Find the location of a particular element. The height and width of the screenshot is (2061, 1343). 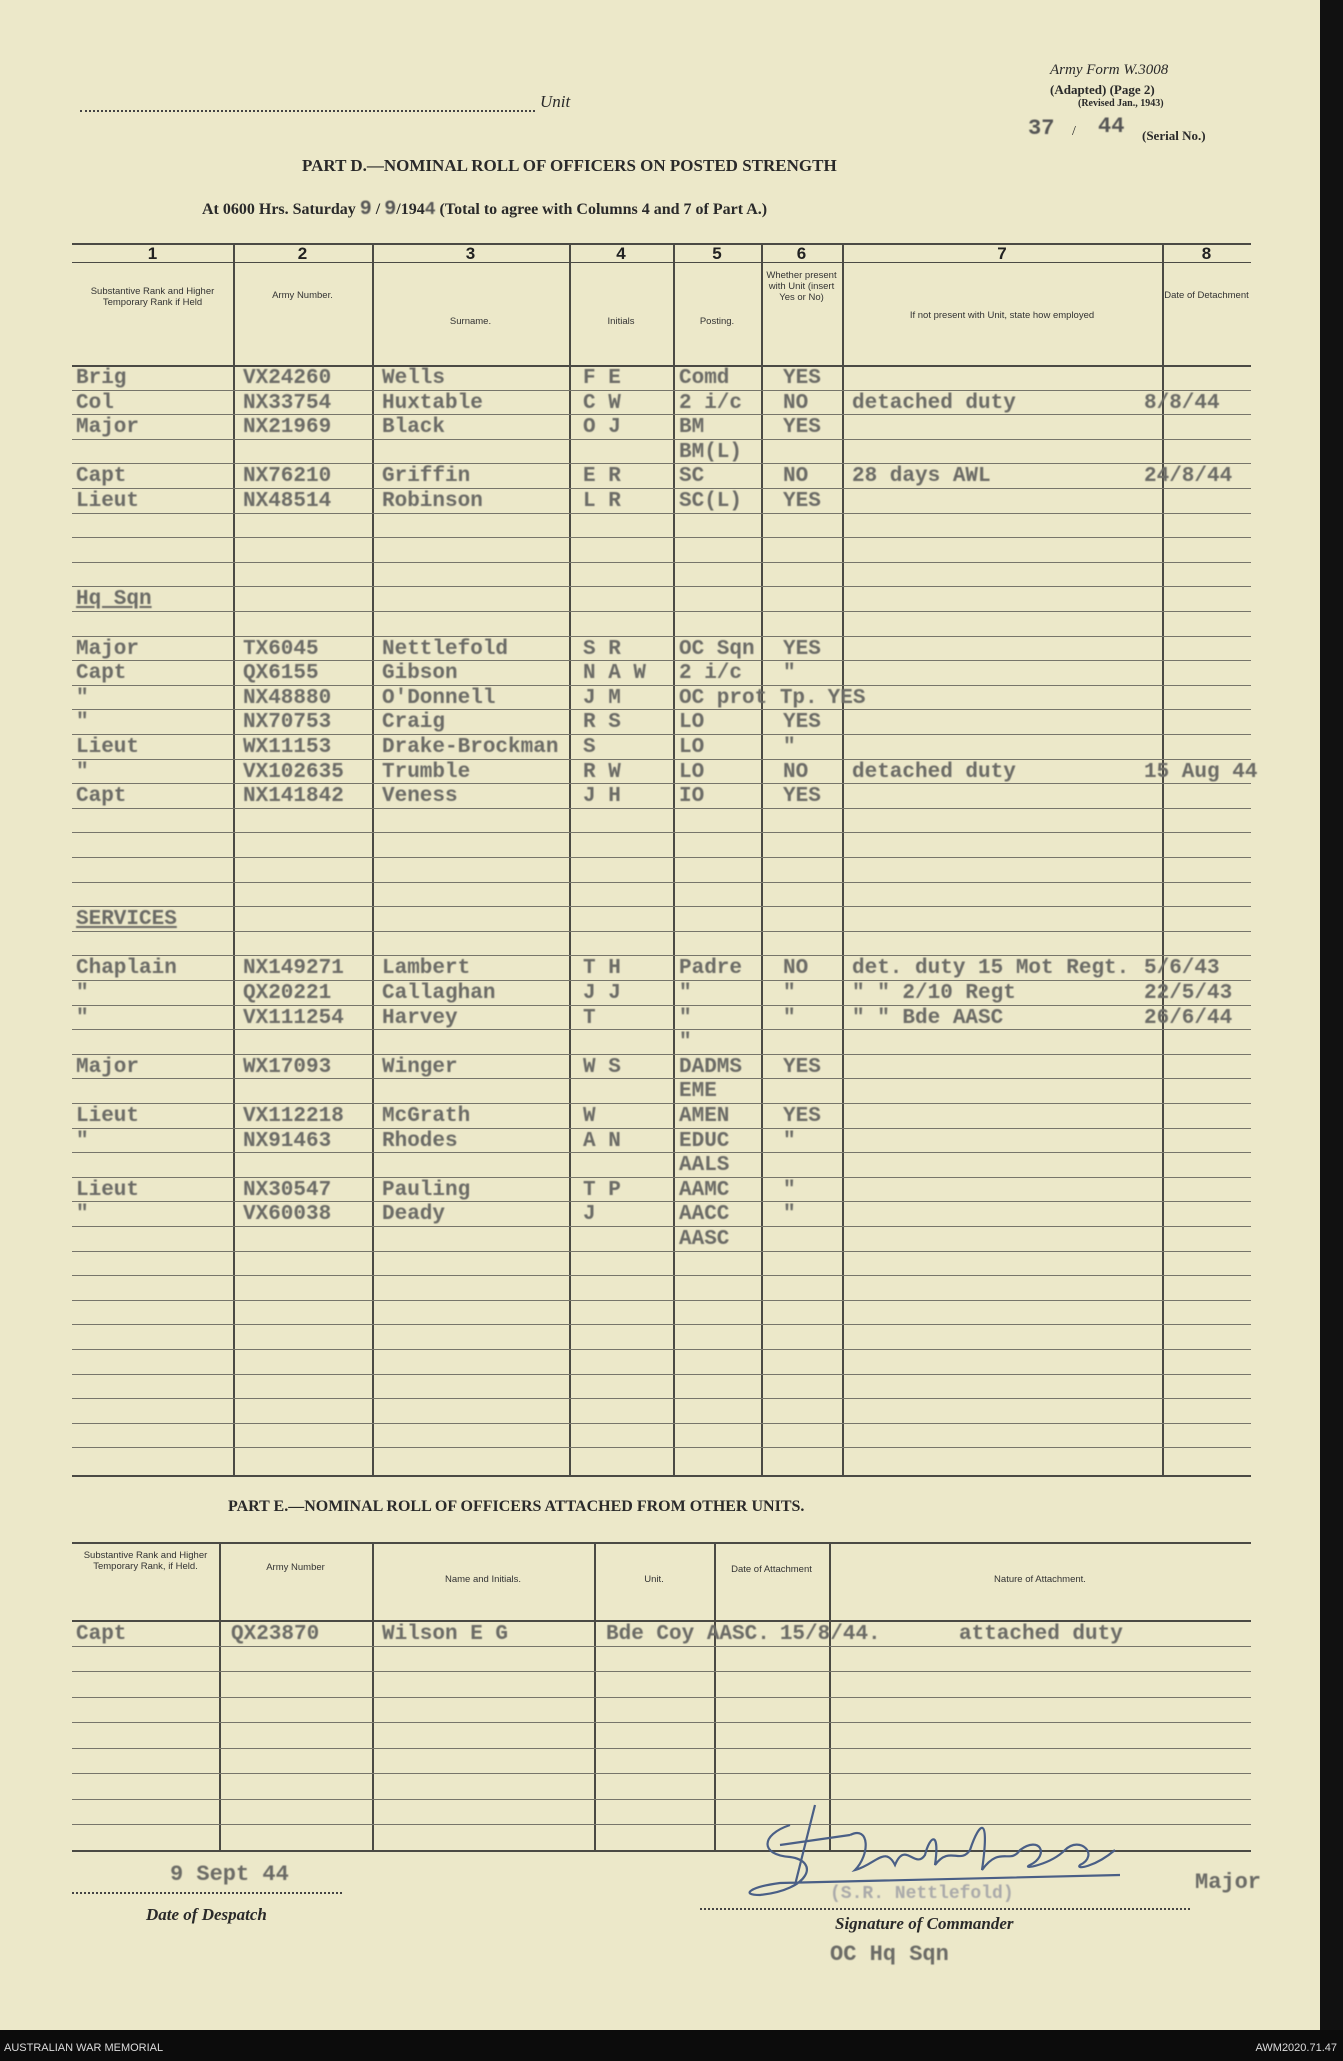

table-cell: Deady is located at coordinates (414, 1215).